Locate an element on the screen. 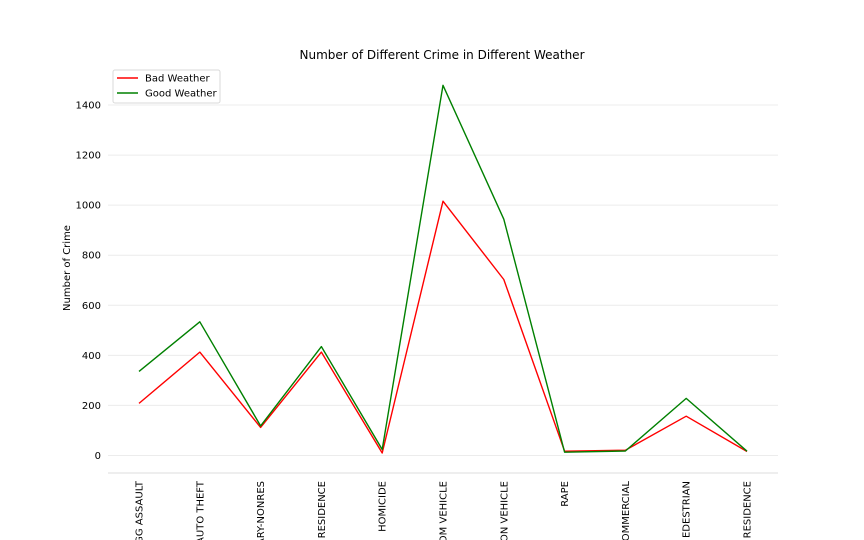  y-axis-ticks: 0 200 400 600 800 1000 1200 1400 is located at coordinates (88, 281).